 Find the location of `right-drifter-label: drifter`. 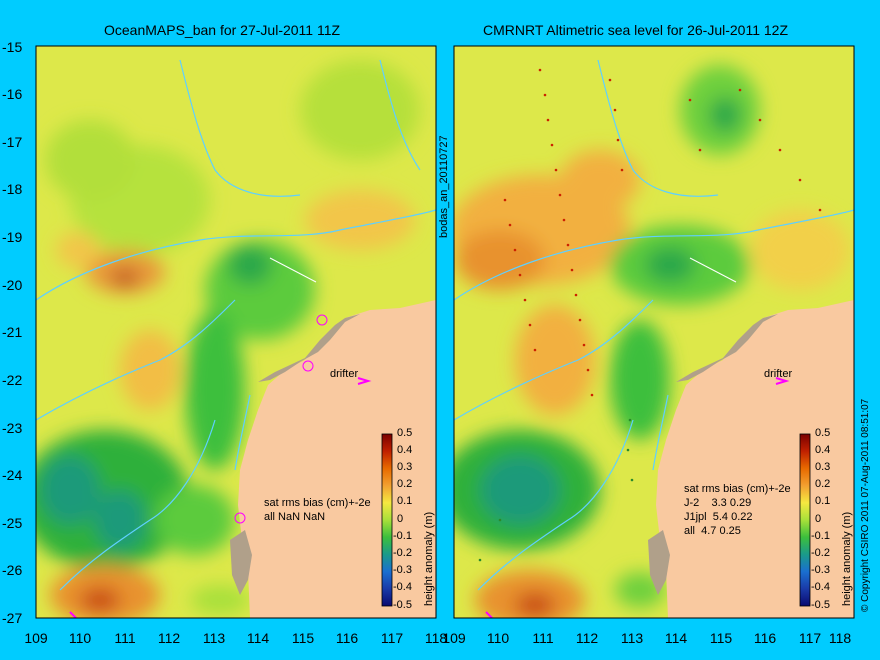

right-drifter-label: drifter is located at coordinates (778, 374).